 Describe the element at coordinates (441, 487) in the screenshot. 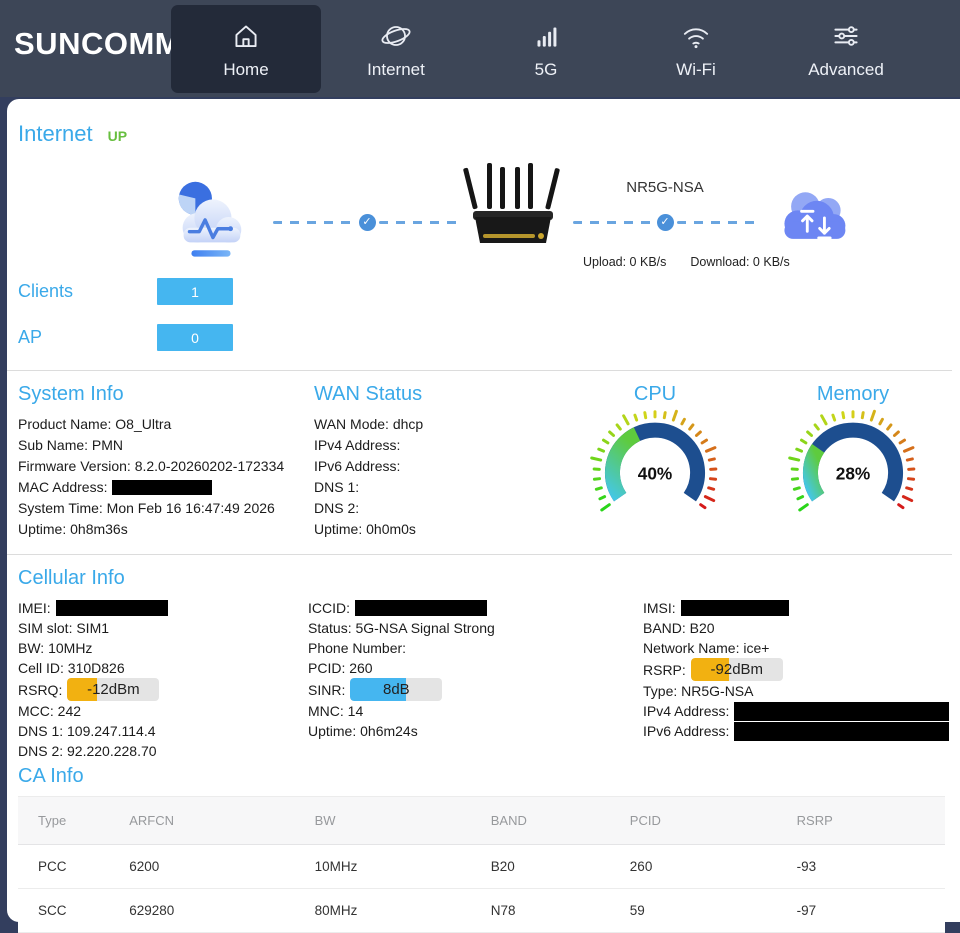

I see `info-line: DNS 1:` at that location.